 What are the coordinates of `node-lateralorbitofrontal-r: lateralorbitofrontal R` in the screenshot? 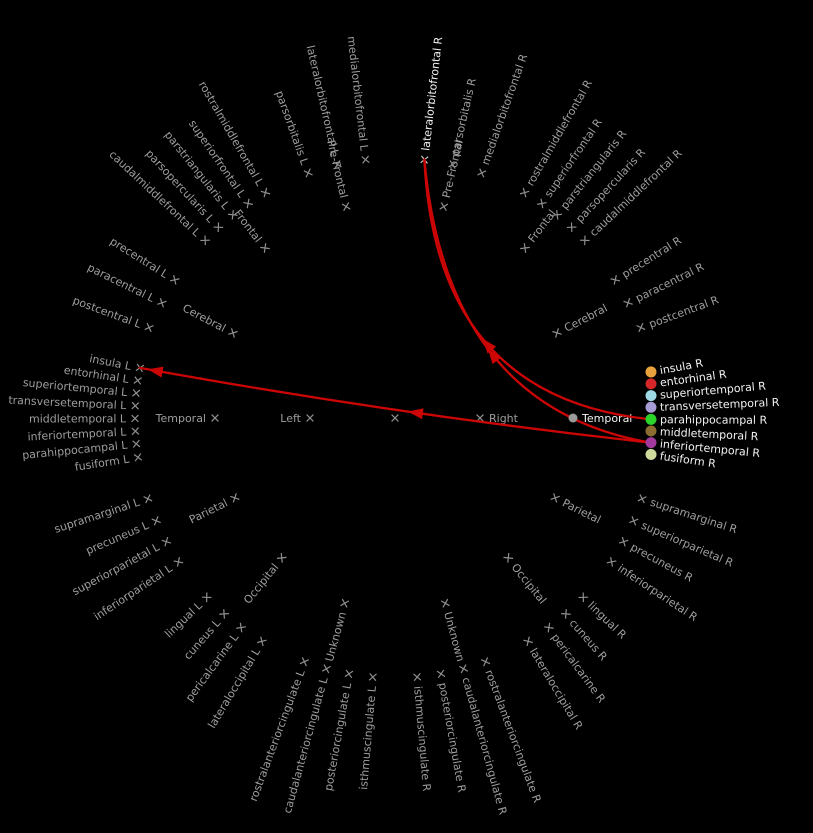 It's located at (431, 100).